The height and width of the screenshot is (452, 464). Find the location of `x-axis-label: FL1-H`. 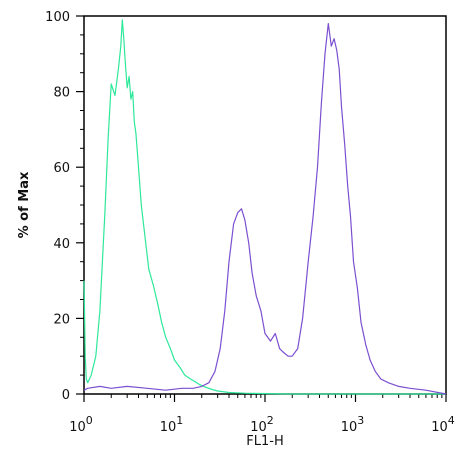

x-axis-label: FL1-H is located at coordinates (264, 441).